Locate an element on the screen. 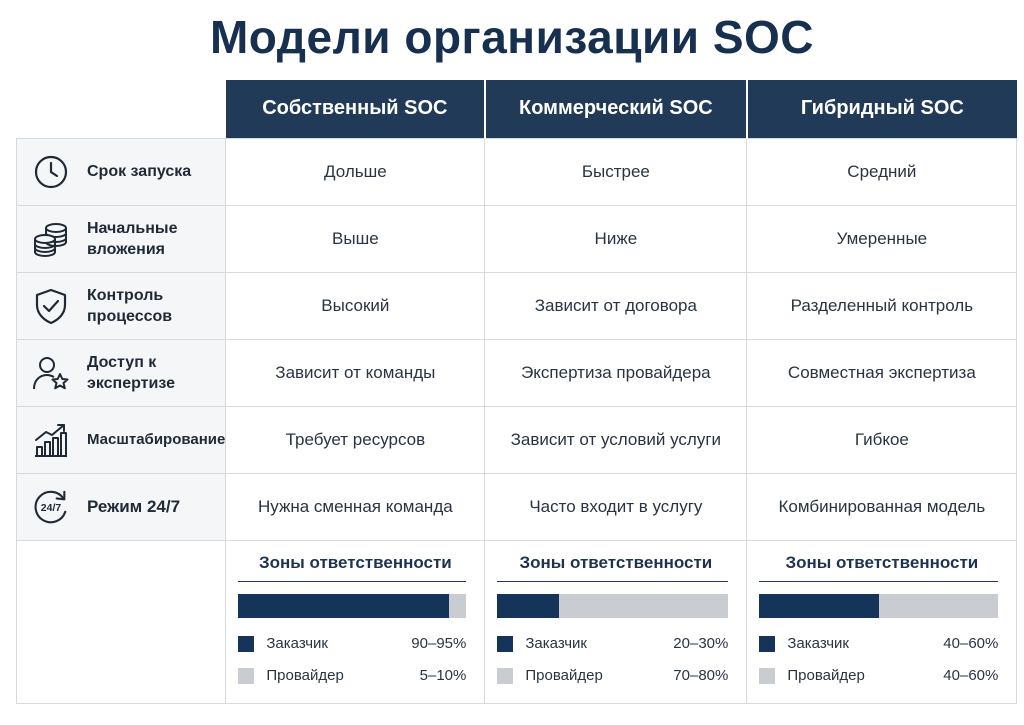 This screenshot has width=1024, height=725. clock-24-7-icon: 24/7 is located at coordinates (51, 507).